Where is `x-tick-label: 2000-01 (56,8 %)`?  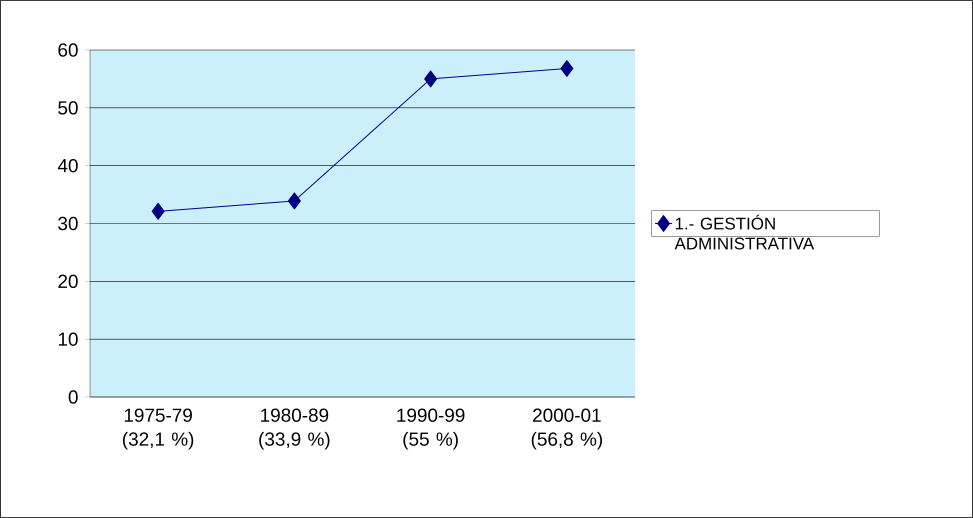 x-tick-label: 2000-01 (56,8 %) is located at coordinates (567, 429).